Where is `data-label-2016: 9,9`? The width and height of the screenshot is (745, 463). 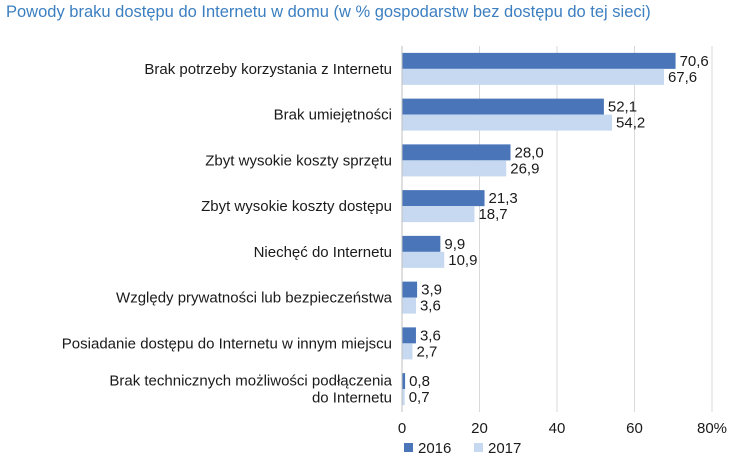 data-label-2016: 9,9 is located at coordinates (454, 244).